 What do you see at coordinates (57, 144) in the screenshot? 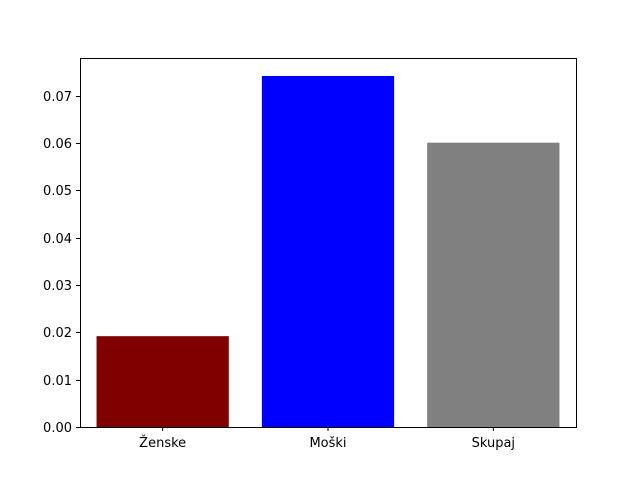
I see `y-tick-label: 0.06` at bounding box center [57, 144].